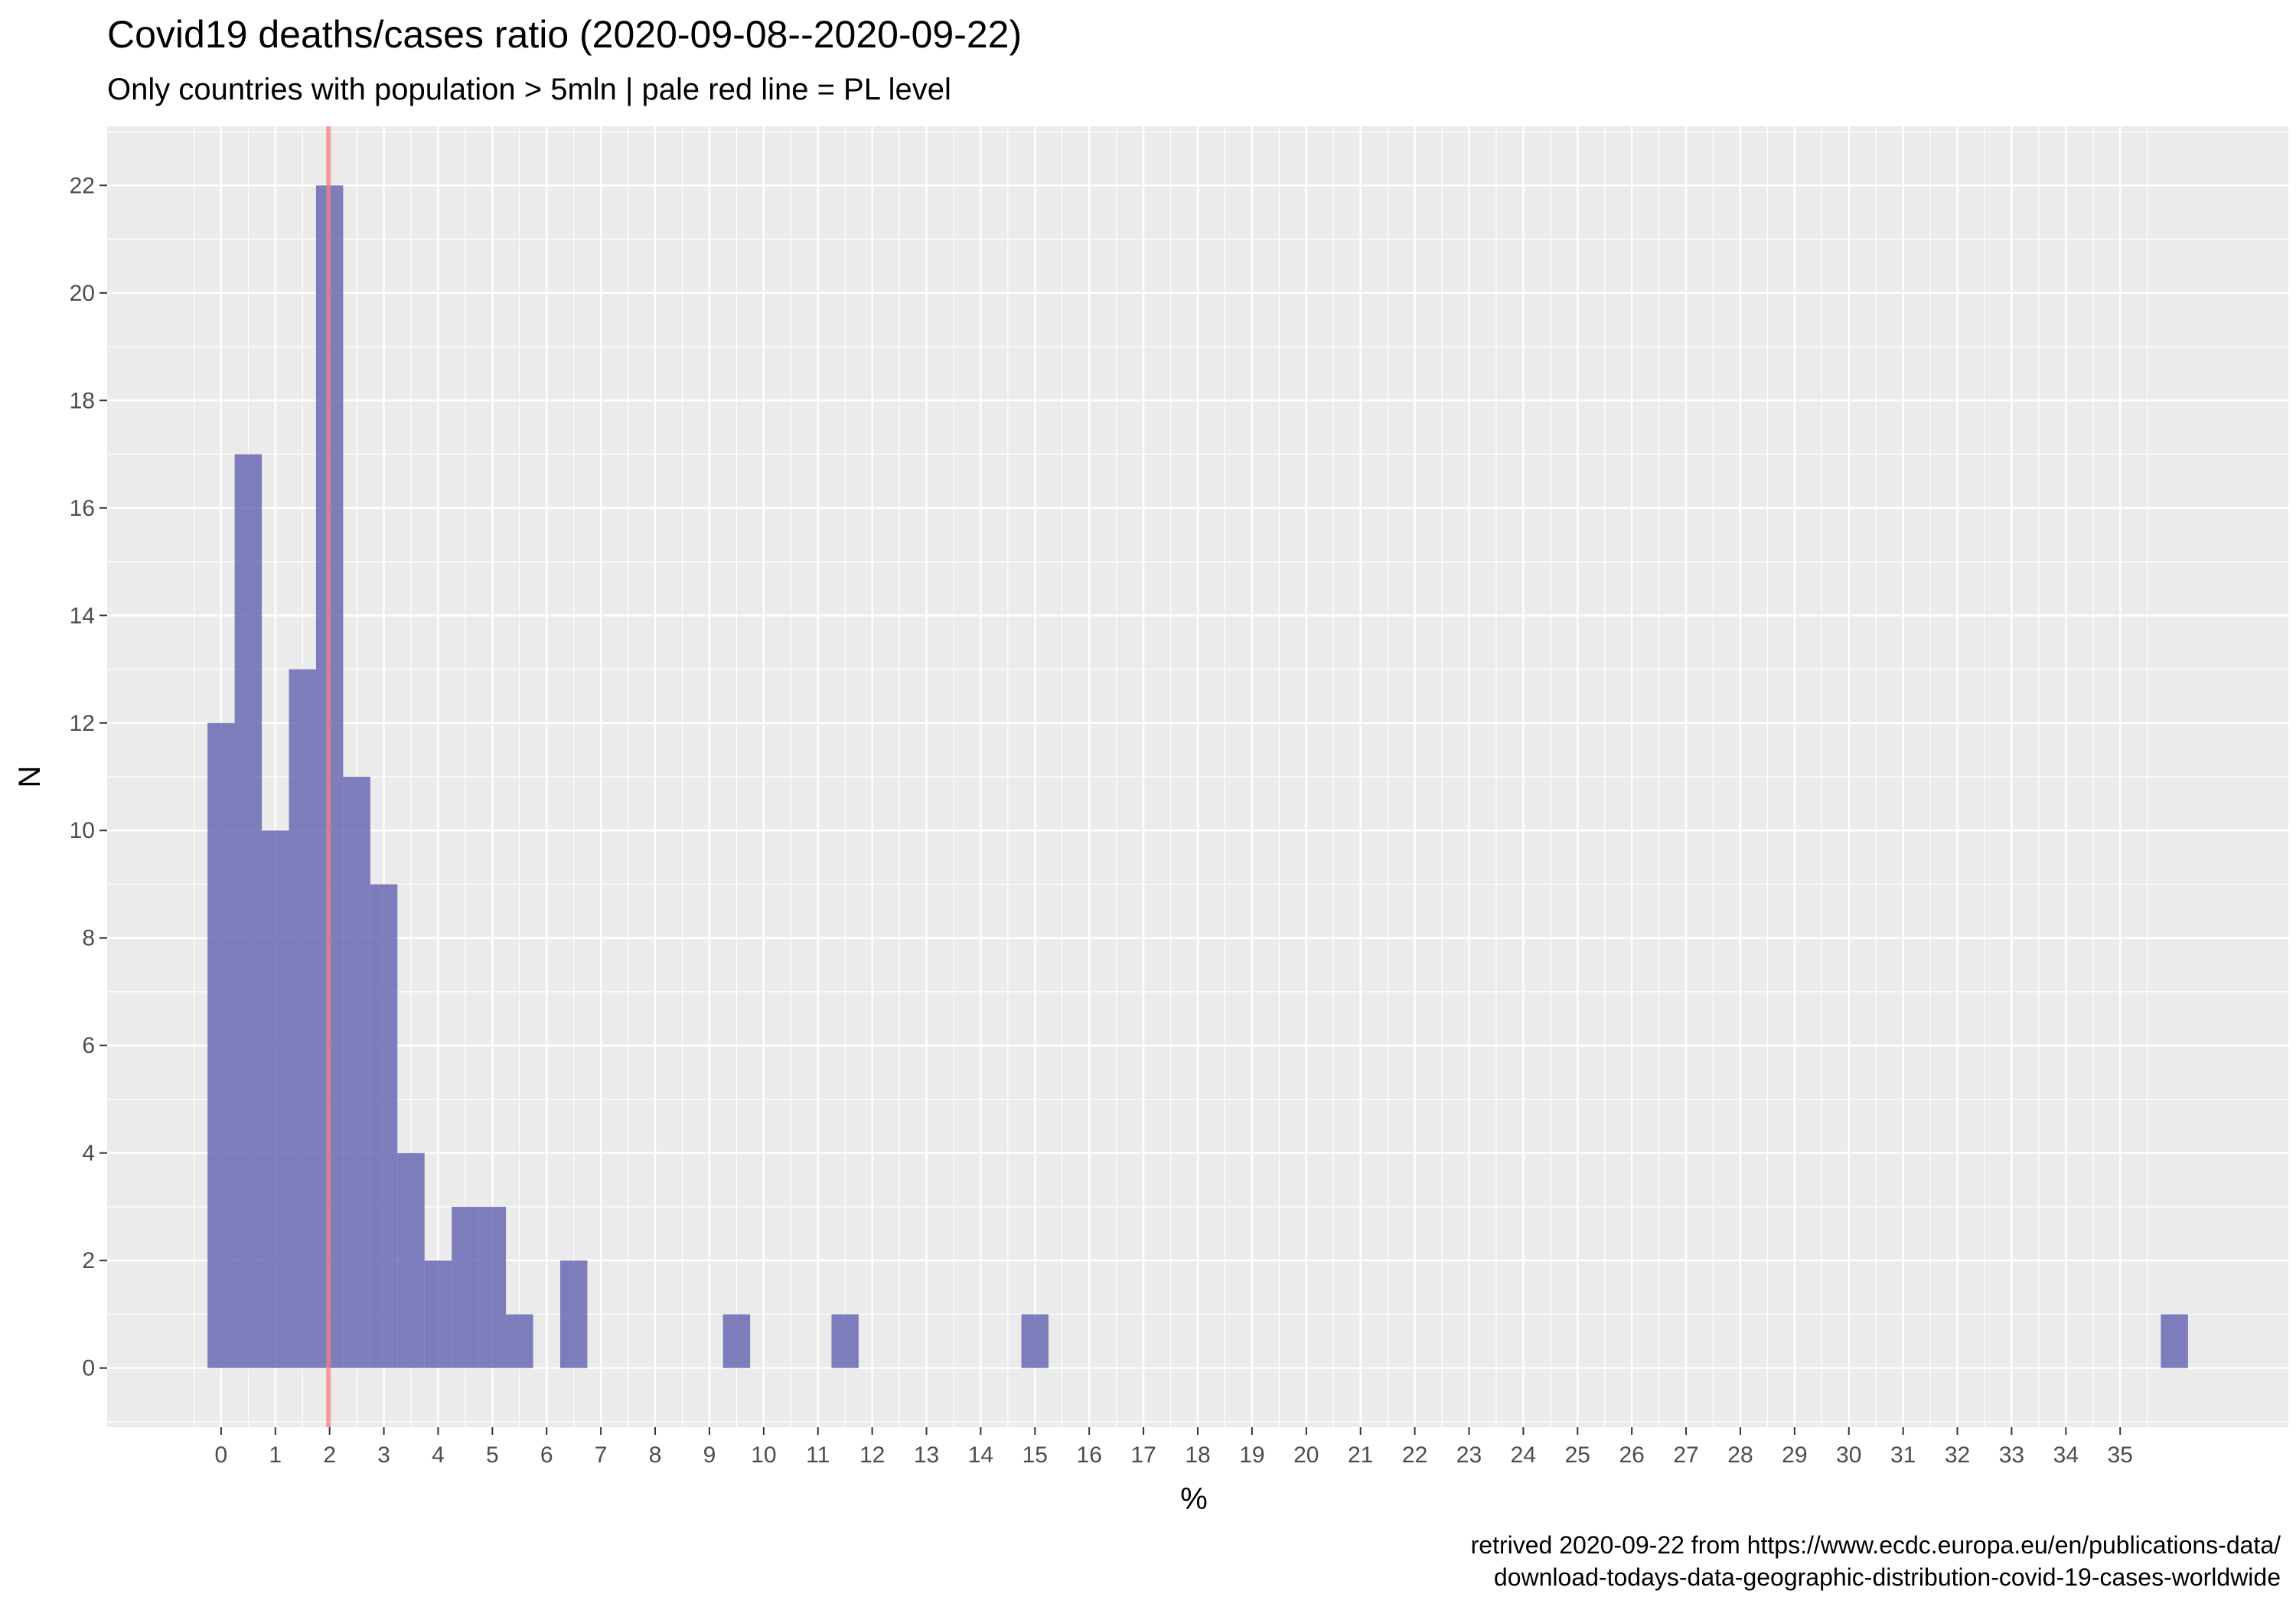  I want to click on y-tick-label: 22, so click(82, 185).